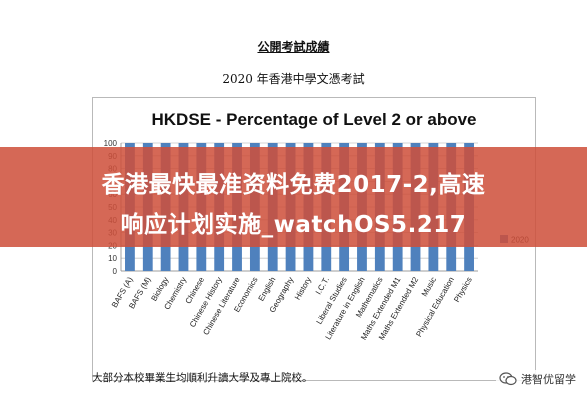 This screenshot has height=400, width=587. Describe the element at coordinates (112, 258) in the screenshot. I see `y-tick-label: 10` at that location.